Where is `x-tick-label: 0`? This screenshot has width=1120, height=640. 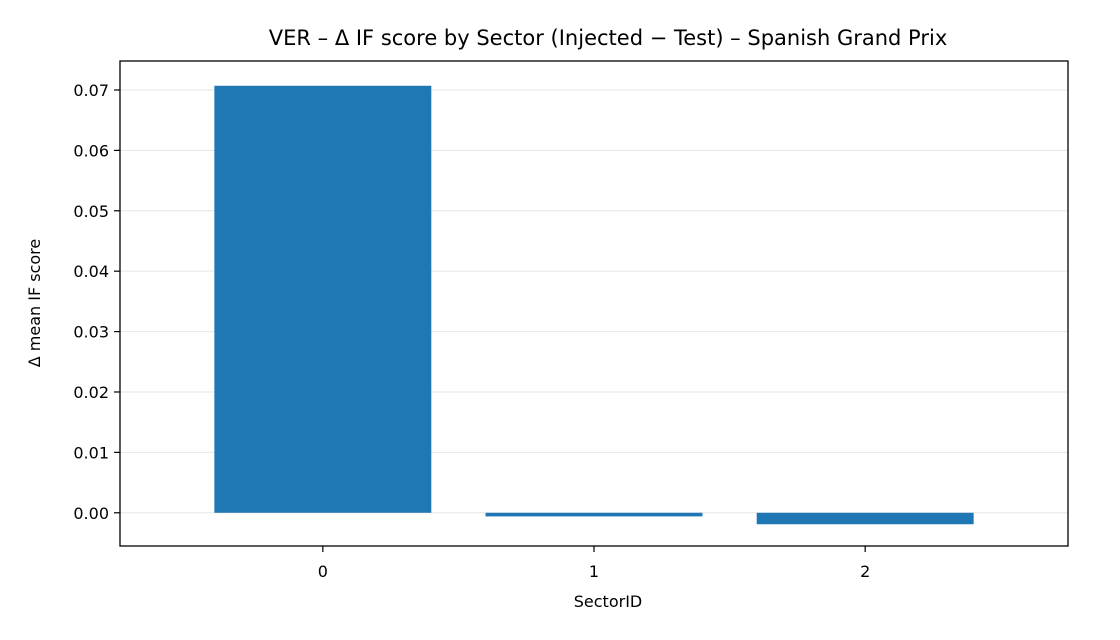
x-tick-label: 0 is located at coordinates (323, 571).